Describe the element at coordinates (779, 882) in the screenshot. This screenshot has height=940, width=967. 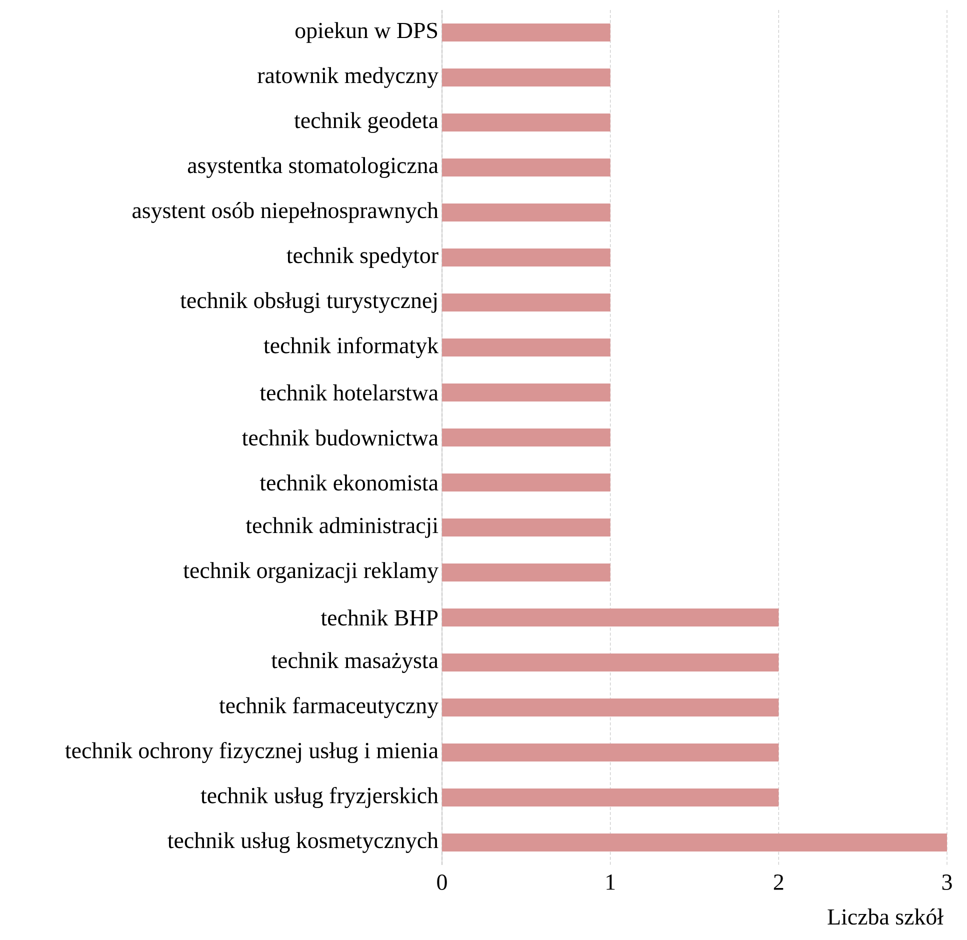
I see `x-tick-label: 2` at that location.